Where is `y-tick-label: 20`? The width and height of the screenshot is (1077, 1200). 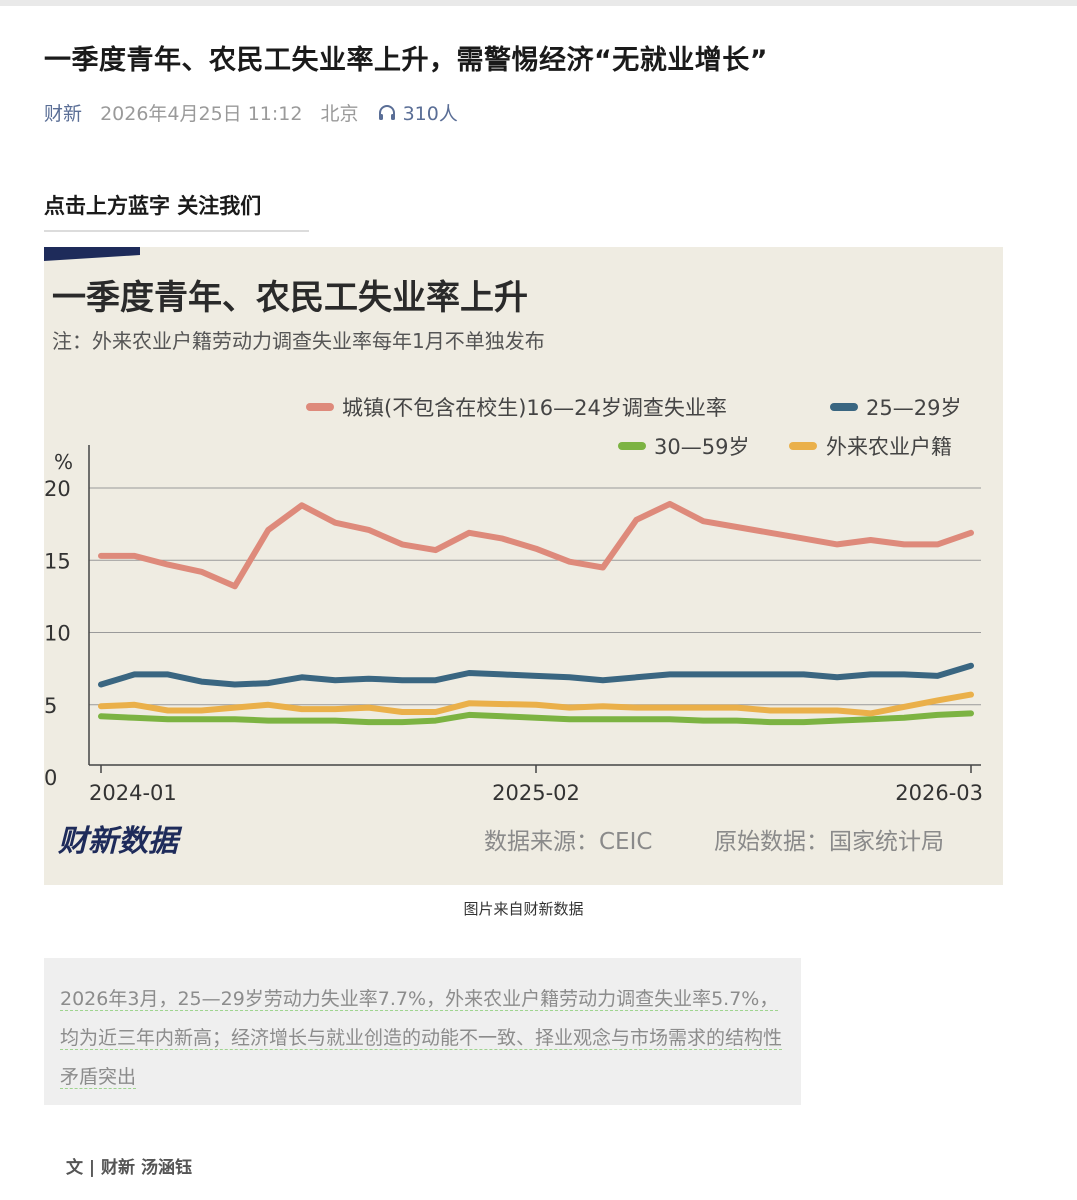 y-tick-label: 20 is located at coordinates (57, 489).